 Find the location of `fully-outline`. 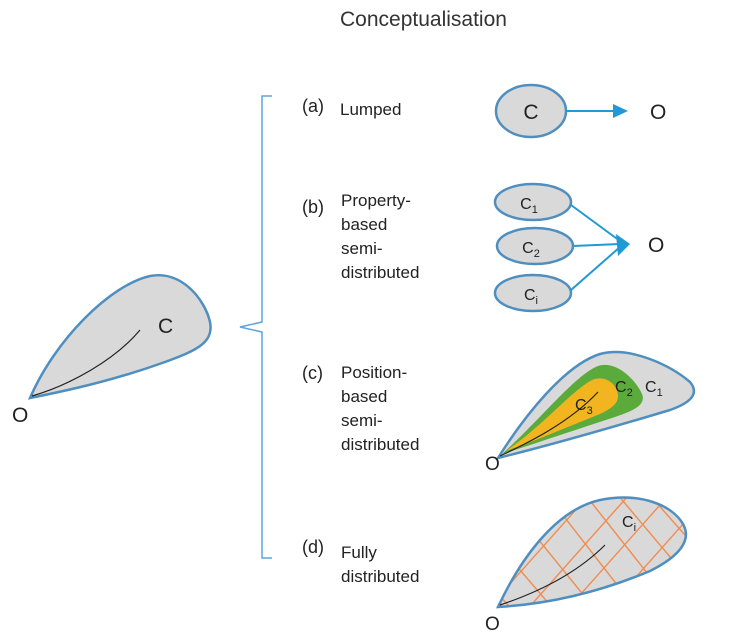

fully-outline is located at coordinates (591, 552).